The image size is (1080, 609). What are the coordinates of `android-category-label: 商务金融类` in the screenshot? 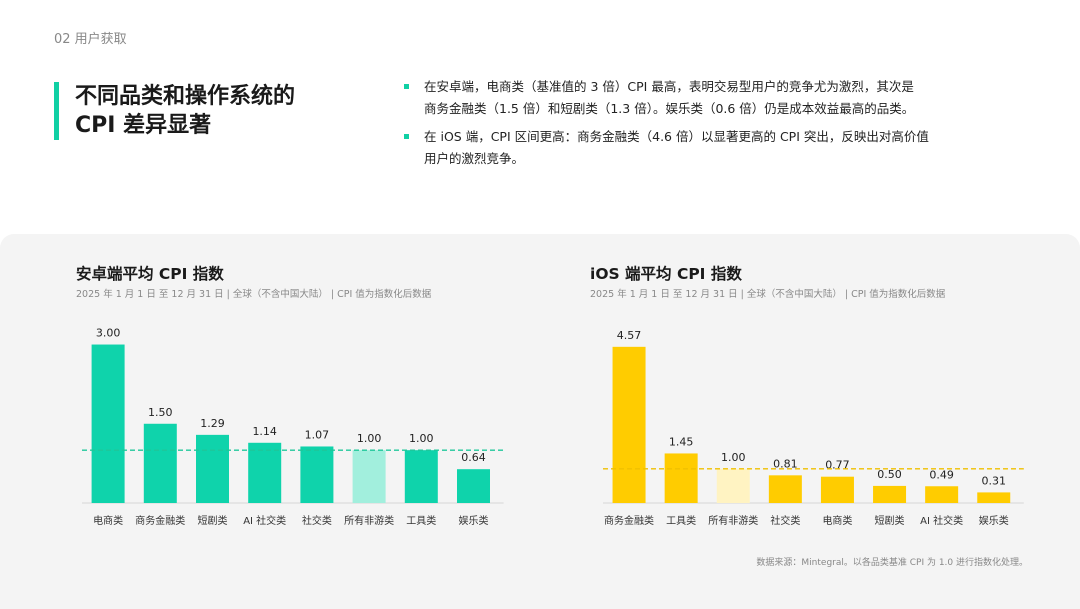 It's located at (160, 520).